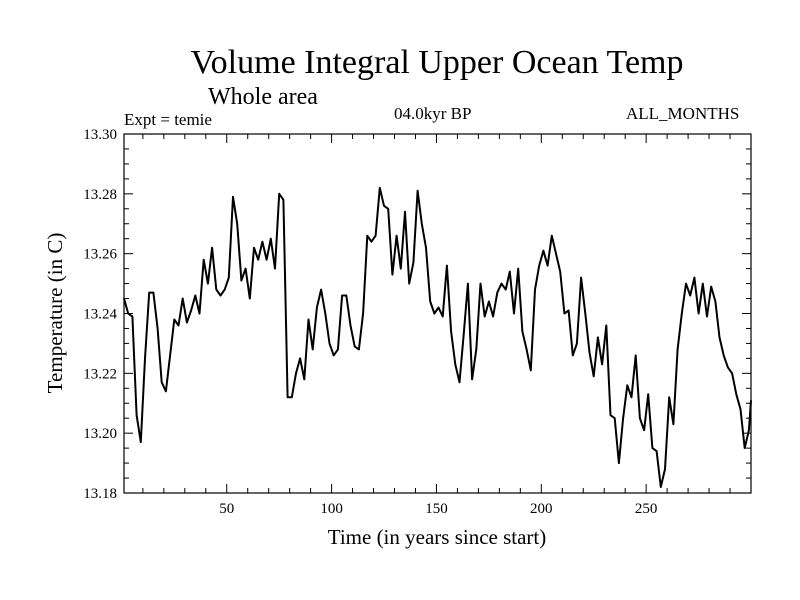 This screenshot has width=800, height=600. I want to click on y-tick-label: 13.20, so click(100, 434).